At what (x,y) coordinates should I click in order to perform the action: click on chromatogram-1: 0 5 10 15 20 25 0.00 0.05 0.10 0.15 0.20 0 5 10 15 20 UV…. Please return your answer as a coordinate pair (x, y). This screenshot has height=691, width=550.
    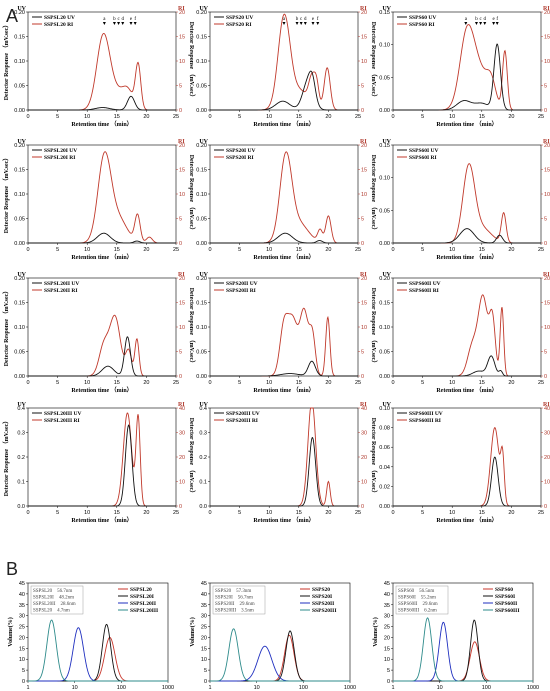
    Looking at the image, I should click on (99, 67).